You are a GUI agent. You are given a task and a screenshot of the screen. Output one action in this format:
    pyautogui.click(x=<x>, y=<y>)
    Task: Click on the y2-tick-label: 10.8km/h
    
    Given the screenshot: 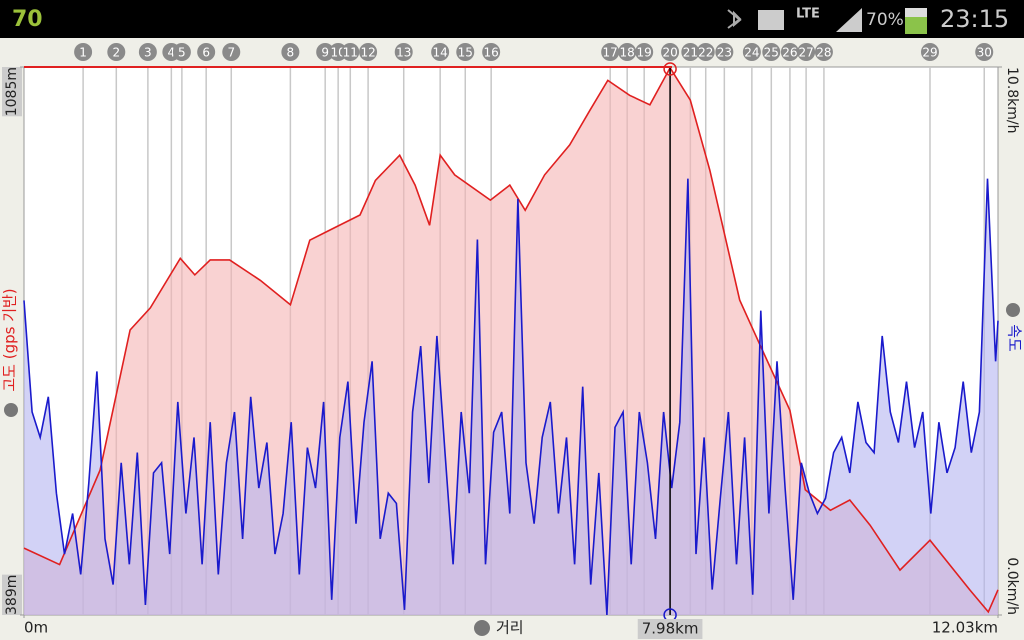 What is the action you would take?
    pyautogui.click(x=1012, y=100)
    